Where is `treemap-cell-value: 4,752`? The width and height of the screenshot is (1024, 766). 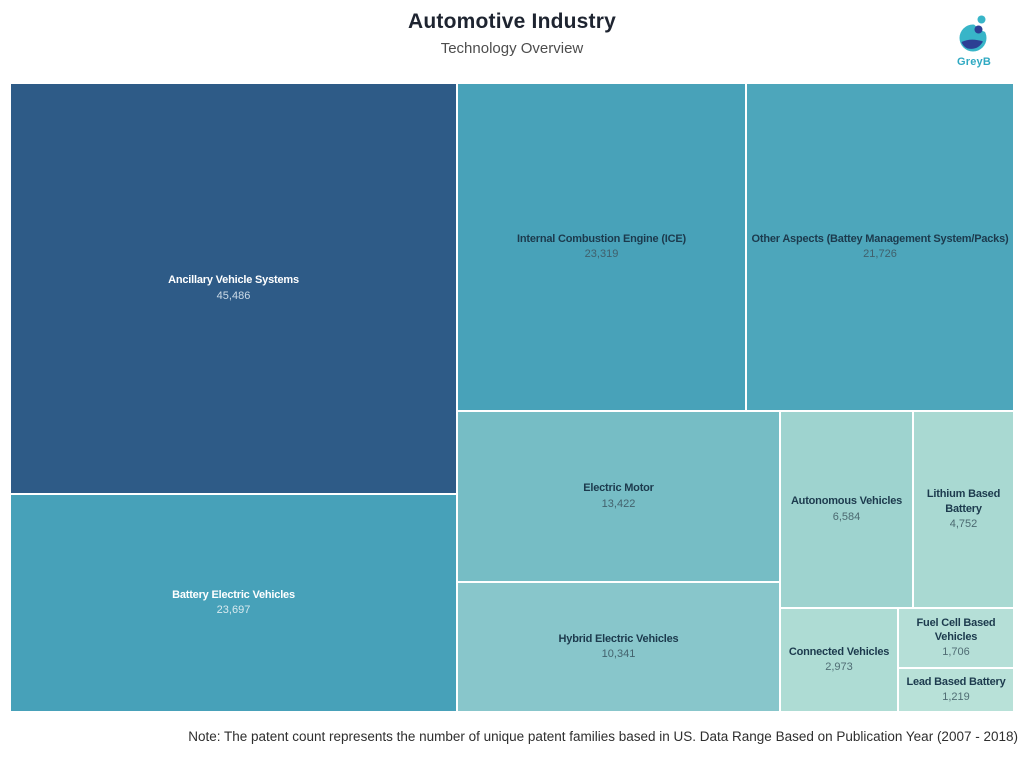 treemap-cell-value: 4,752 is located at coordinates (963, 523).